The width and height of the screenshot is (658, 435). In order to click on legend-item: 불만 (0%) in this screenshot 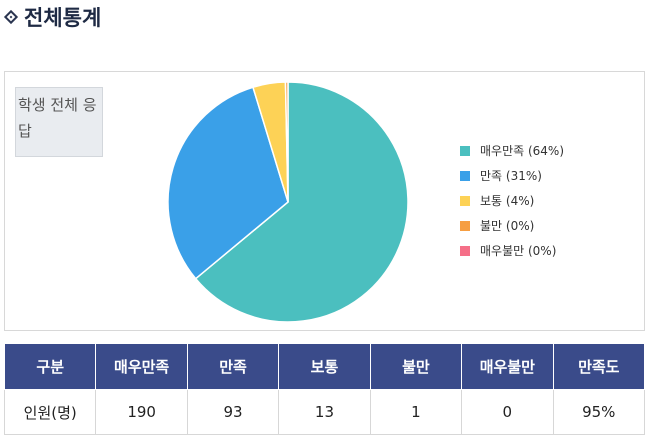, I will do `click(512, 225)`.